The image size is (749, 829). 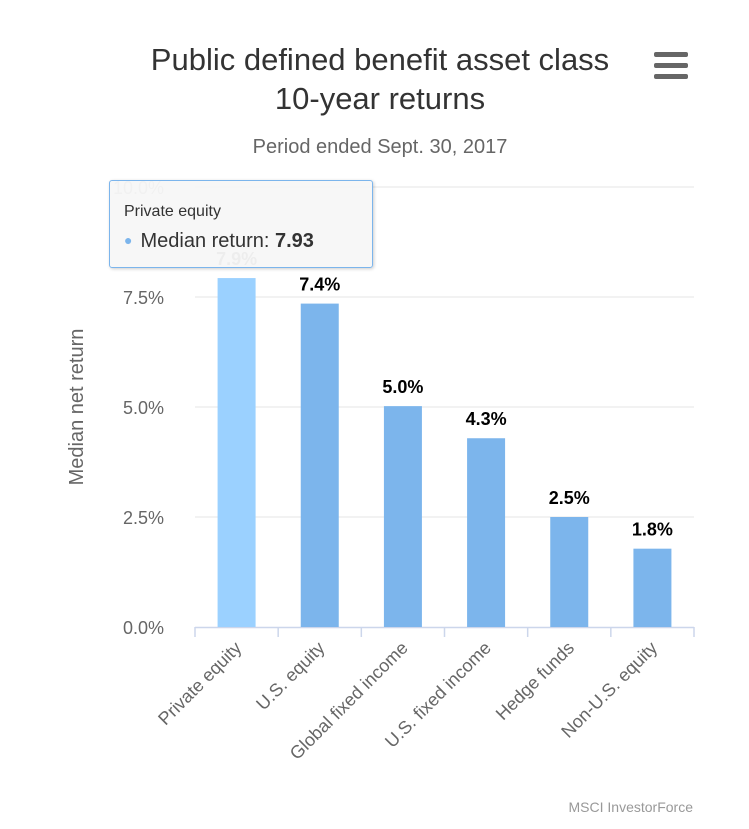 What do you see at coordinates (290, 676) in the screenshot?
I see `x-tick-label: U.S. equity` at bounding box center [290, 676].